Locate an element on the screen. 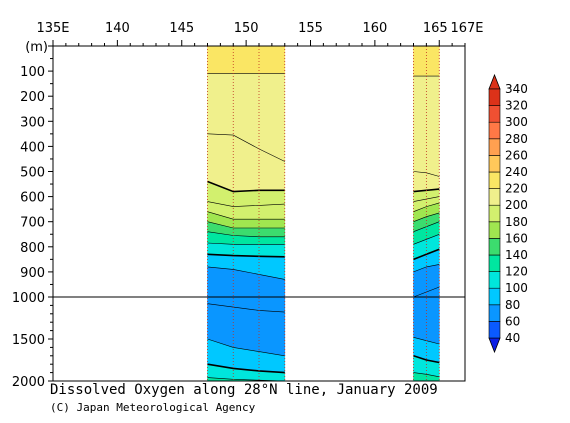 Image resolution: width=570 pixels, height=423 pixels. x-tick-label-140: 140 is located at coordinates (117, 28).